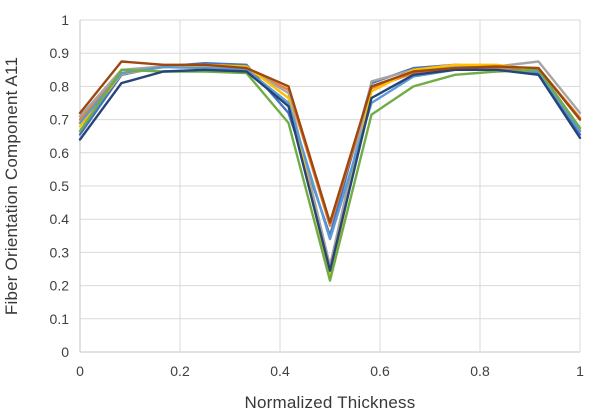  Describe the element at coordinates (60, 120) in the screenshot. I see `y-tick-label: 0.7` at that location.